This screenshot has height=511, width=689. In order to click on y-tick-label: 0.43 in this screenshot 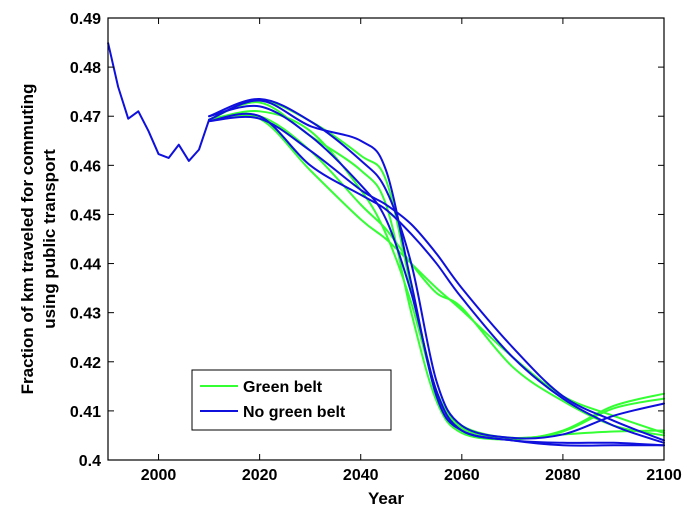, I will do `click(85, 314)`.